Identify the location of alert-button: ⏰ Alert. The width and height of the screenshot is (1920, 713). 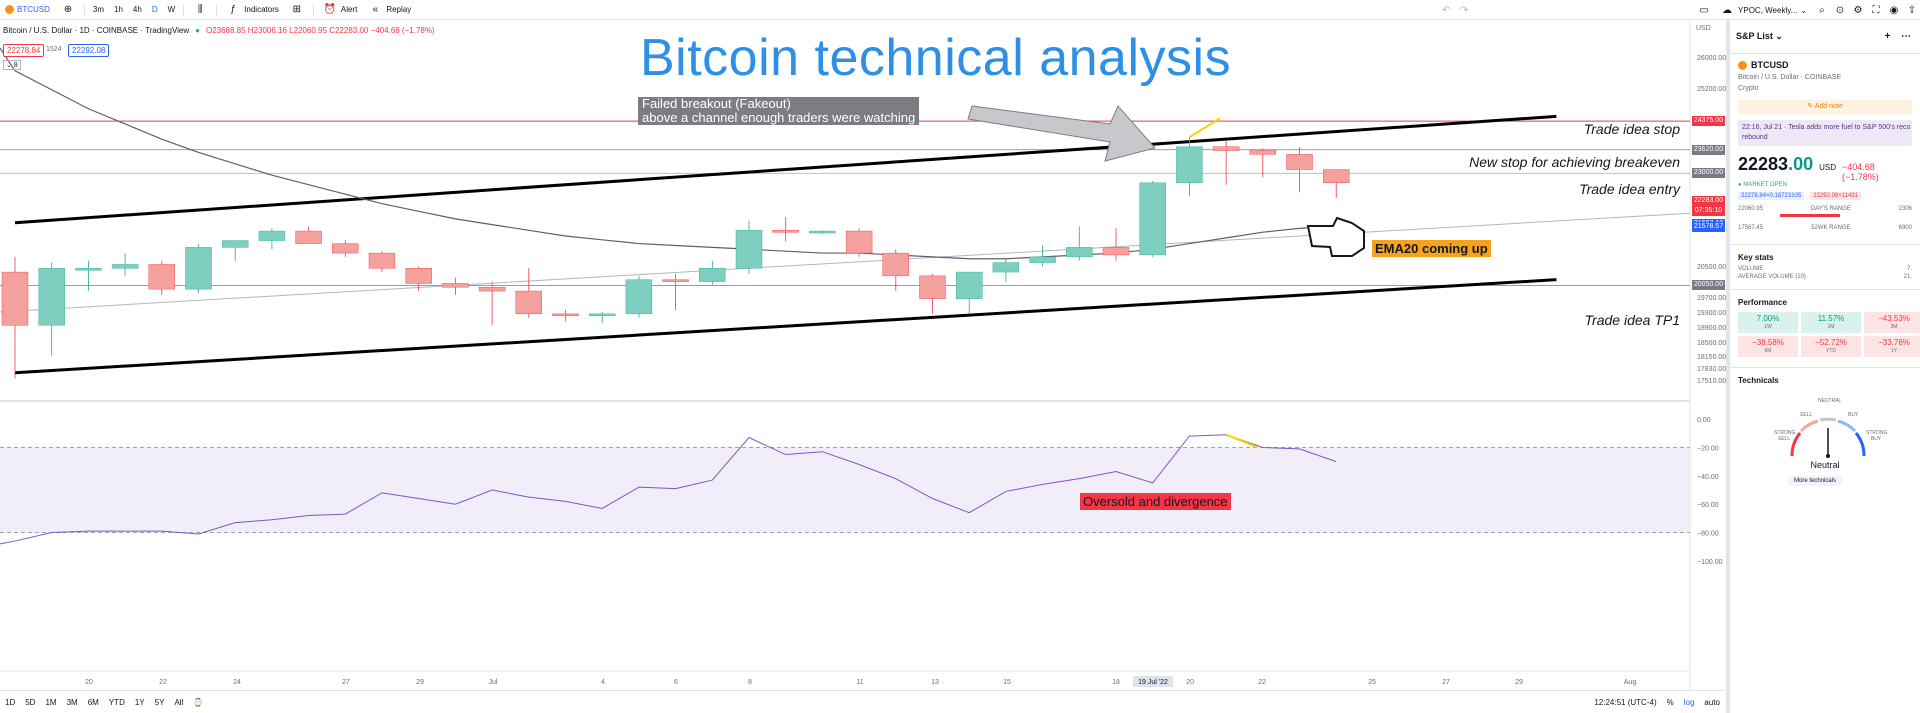
(339, 10).